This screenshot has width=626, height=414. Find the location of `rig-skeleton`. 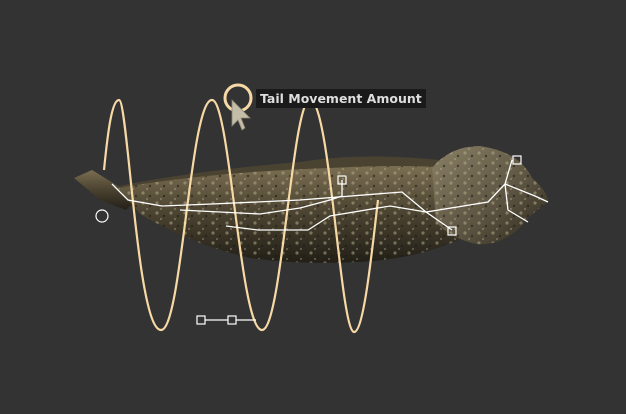

rig-skeleton is located at coordinates (330, 195).